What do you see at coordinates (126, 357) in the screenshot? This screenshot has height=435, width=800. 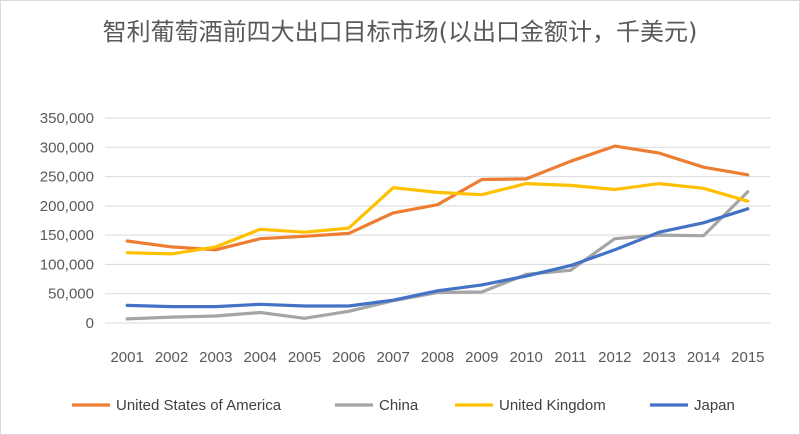 I see `x-tick-label: 2001` at bounding box center [126, 357].